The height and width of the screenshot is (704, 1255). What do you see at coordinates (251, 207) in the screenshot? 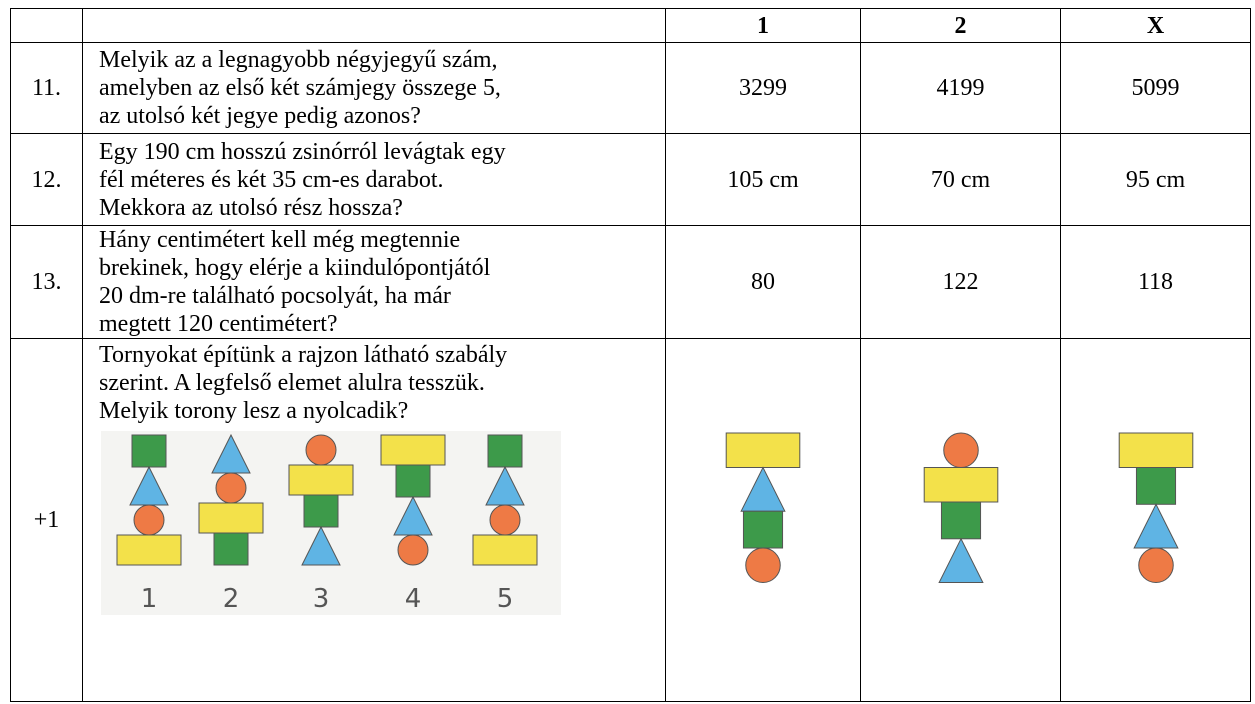
I see `question-line: Mekkora az utolsó rész hossza?` at bounding box center [251, 207].